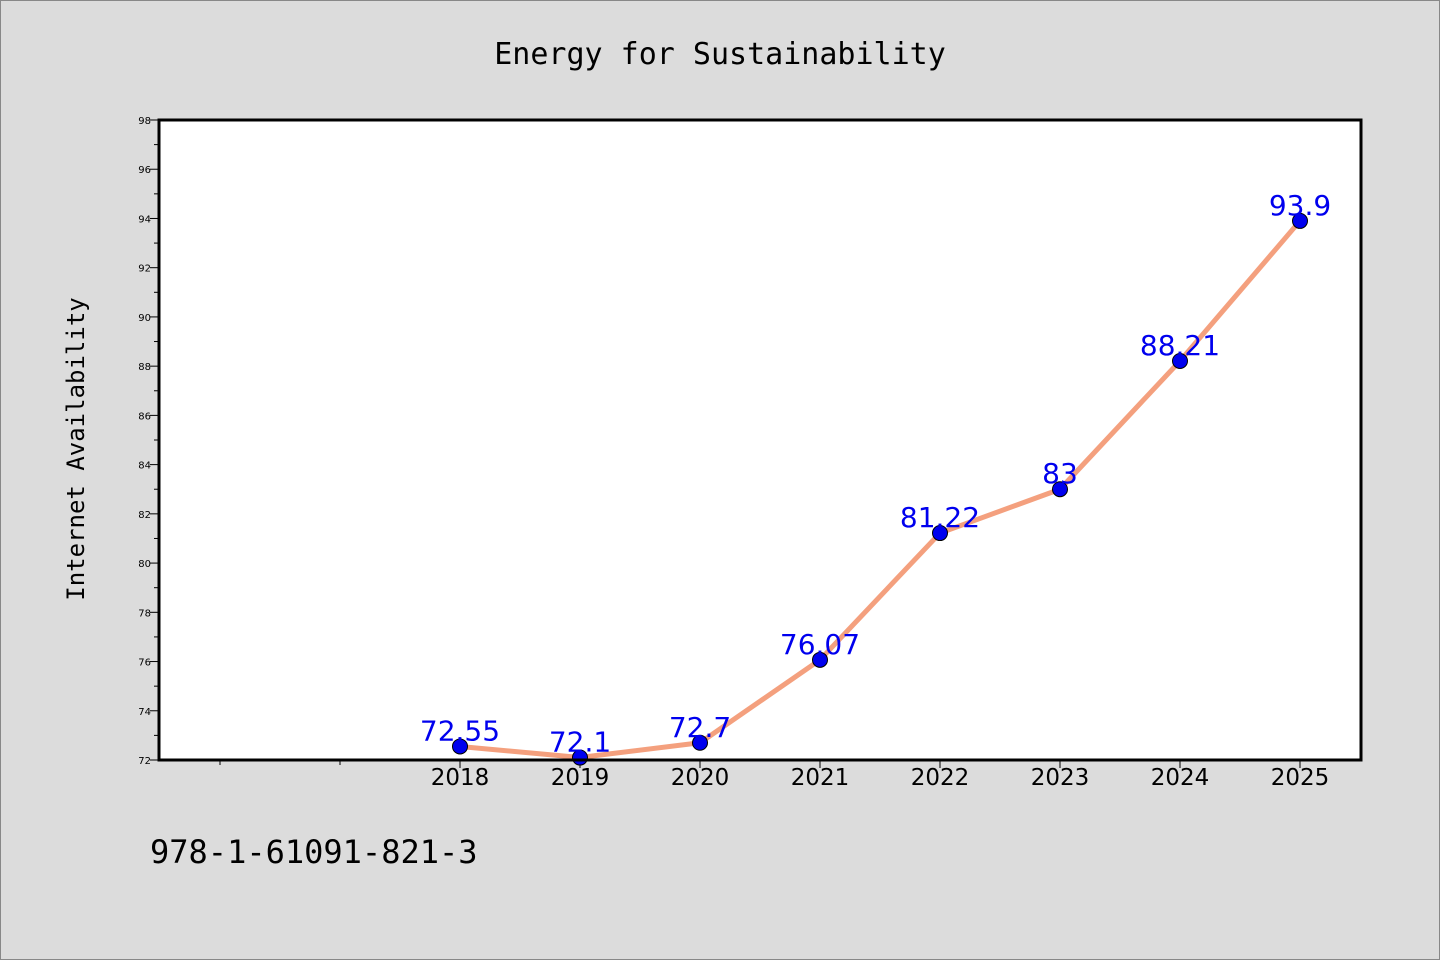 This screenshot has width=1440, height=960. What do you see at coordinates (144, 761) in the screenshot?
I see `y-tick-label: 72` at bounding box center [144, 761].